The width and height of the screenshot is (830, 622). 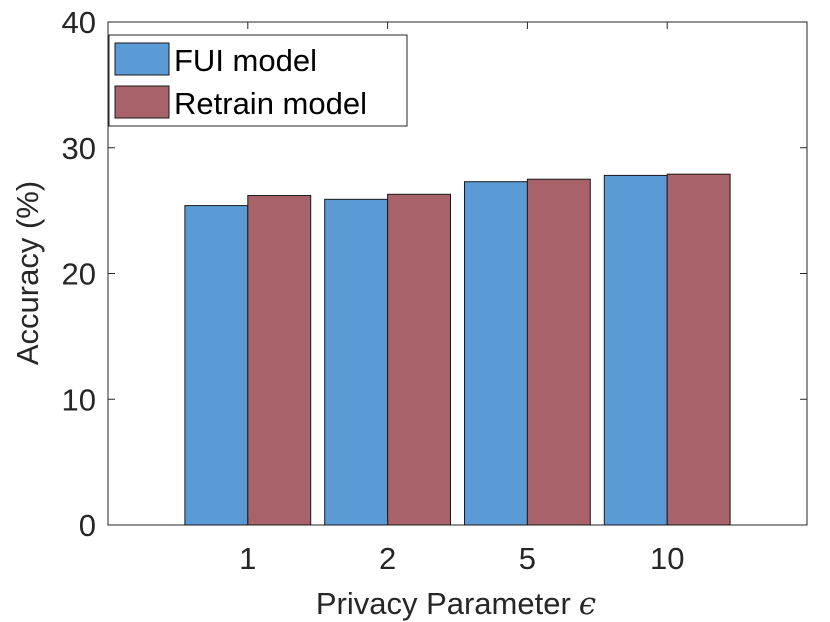 I want to click on y-tick-label: 40, so click(x=79, y=22).